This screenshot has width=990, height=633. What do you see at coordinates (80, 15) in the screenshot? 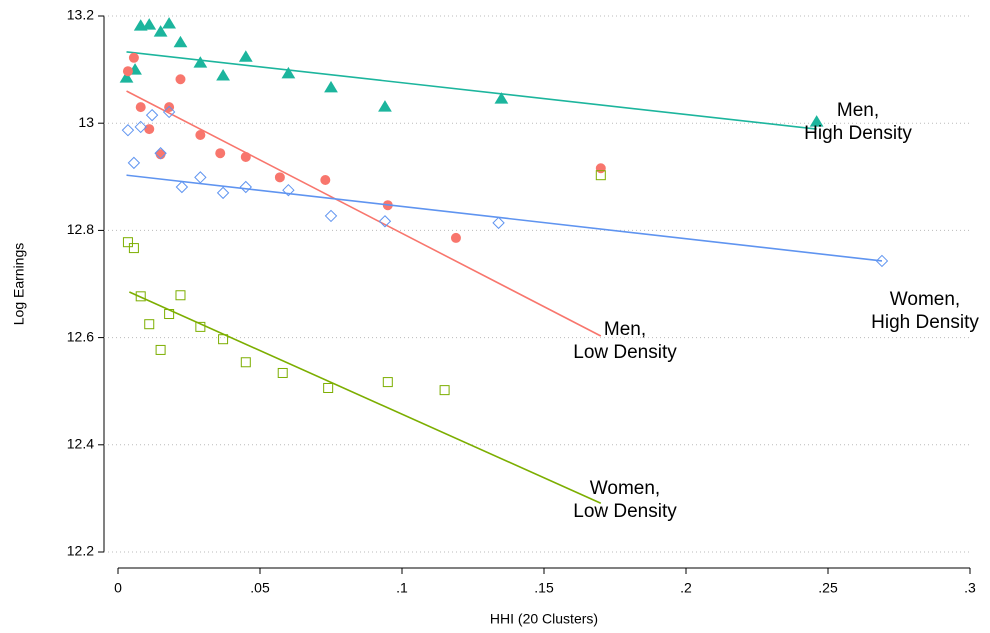
I see `y-tick-label: 13.2` at bounding box center [80, 15].